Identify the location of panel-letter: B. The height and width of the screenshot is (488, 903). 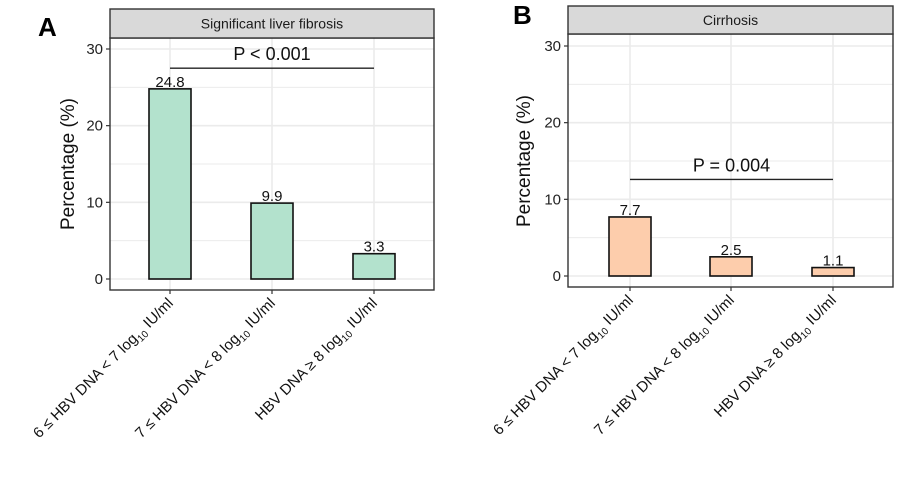
(522, 15).